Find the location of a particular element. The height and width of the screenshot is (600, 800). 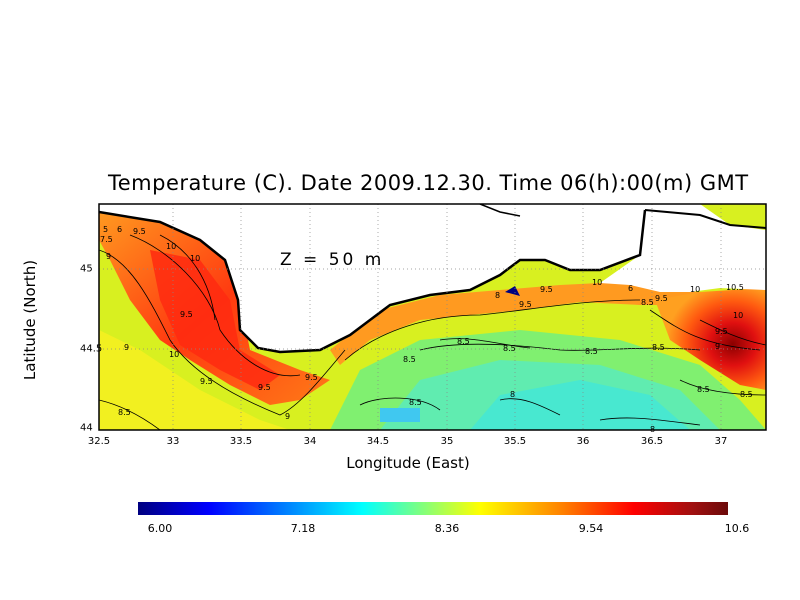

x-tick-label: 34 is located at coordinates (310, 441).